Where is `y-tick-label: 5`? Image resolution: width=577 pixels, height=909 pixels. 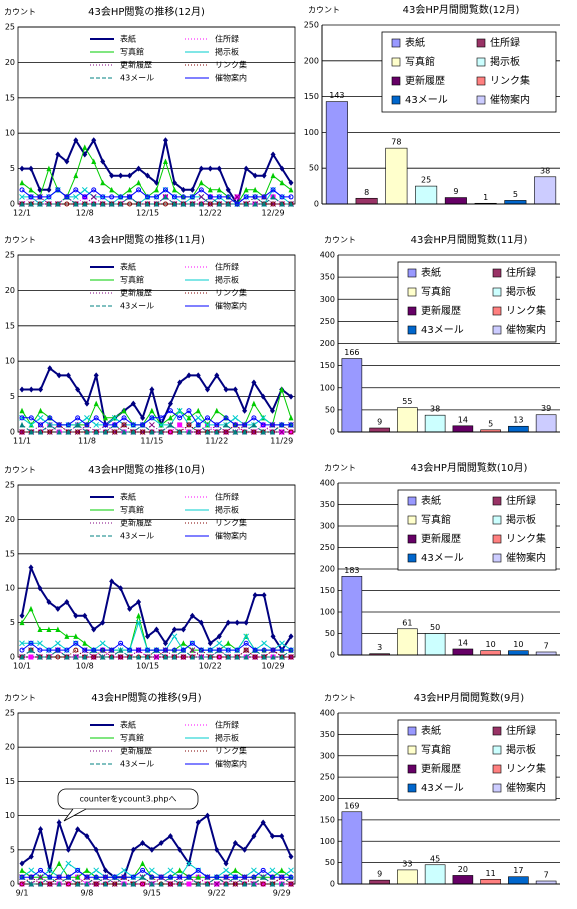 y-tick-label: 5 is located at coordinates (12, 849).